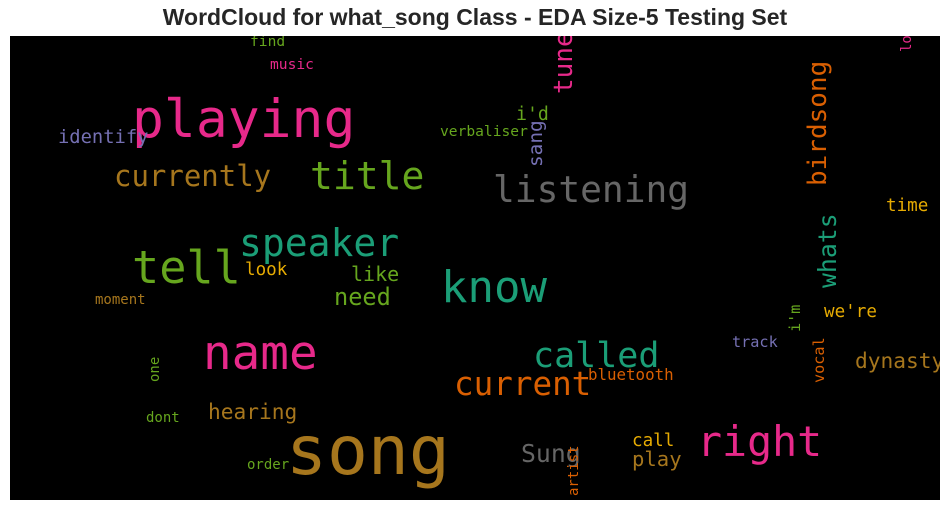  Describe the element at coordinates (367, 176) in the screenshot. I see `word-title: title` at that location.